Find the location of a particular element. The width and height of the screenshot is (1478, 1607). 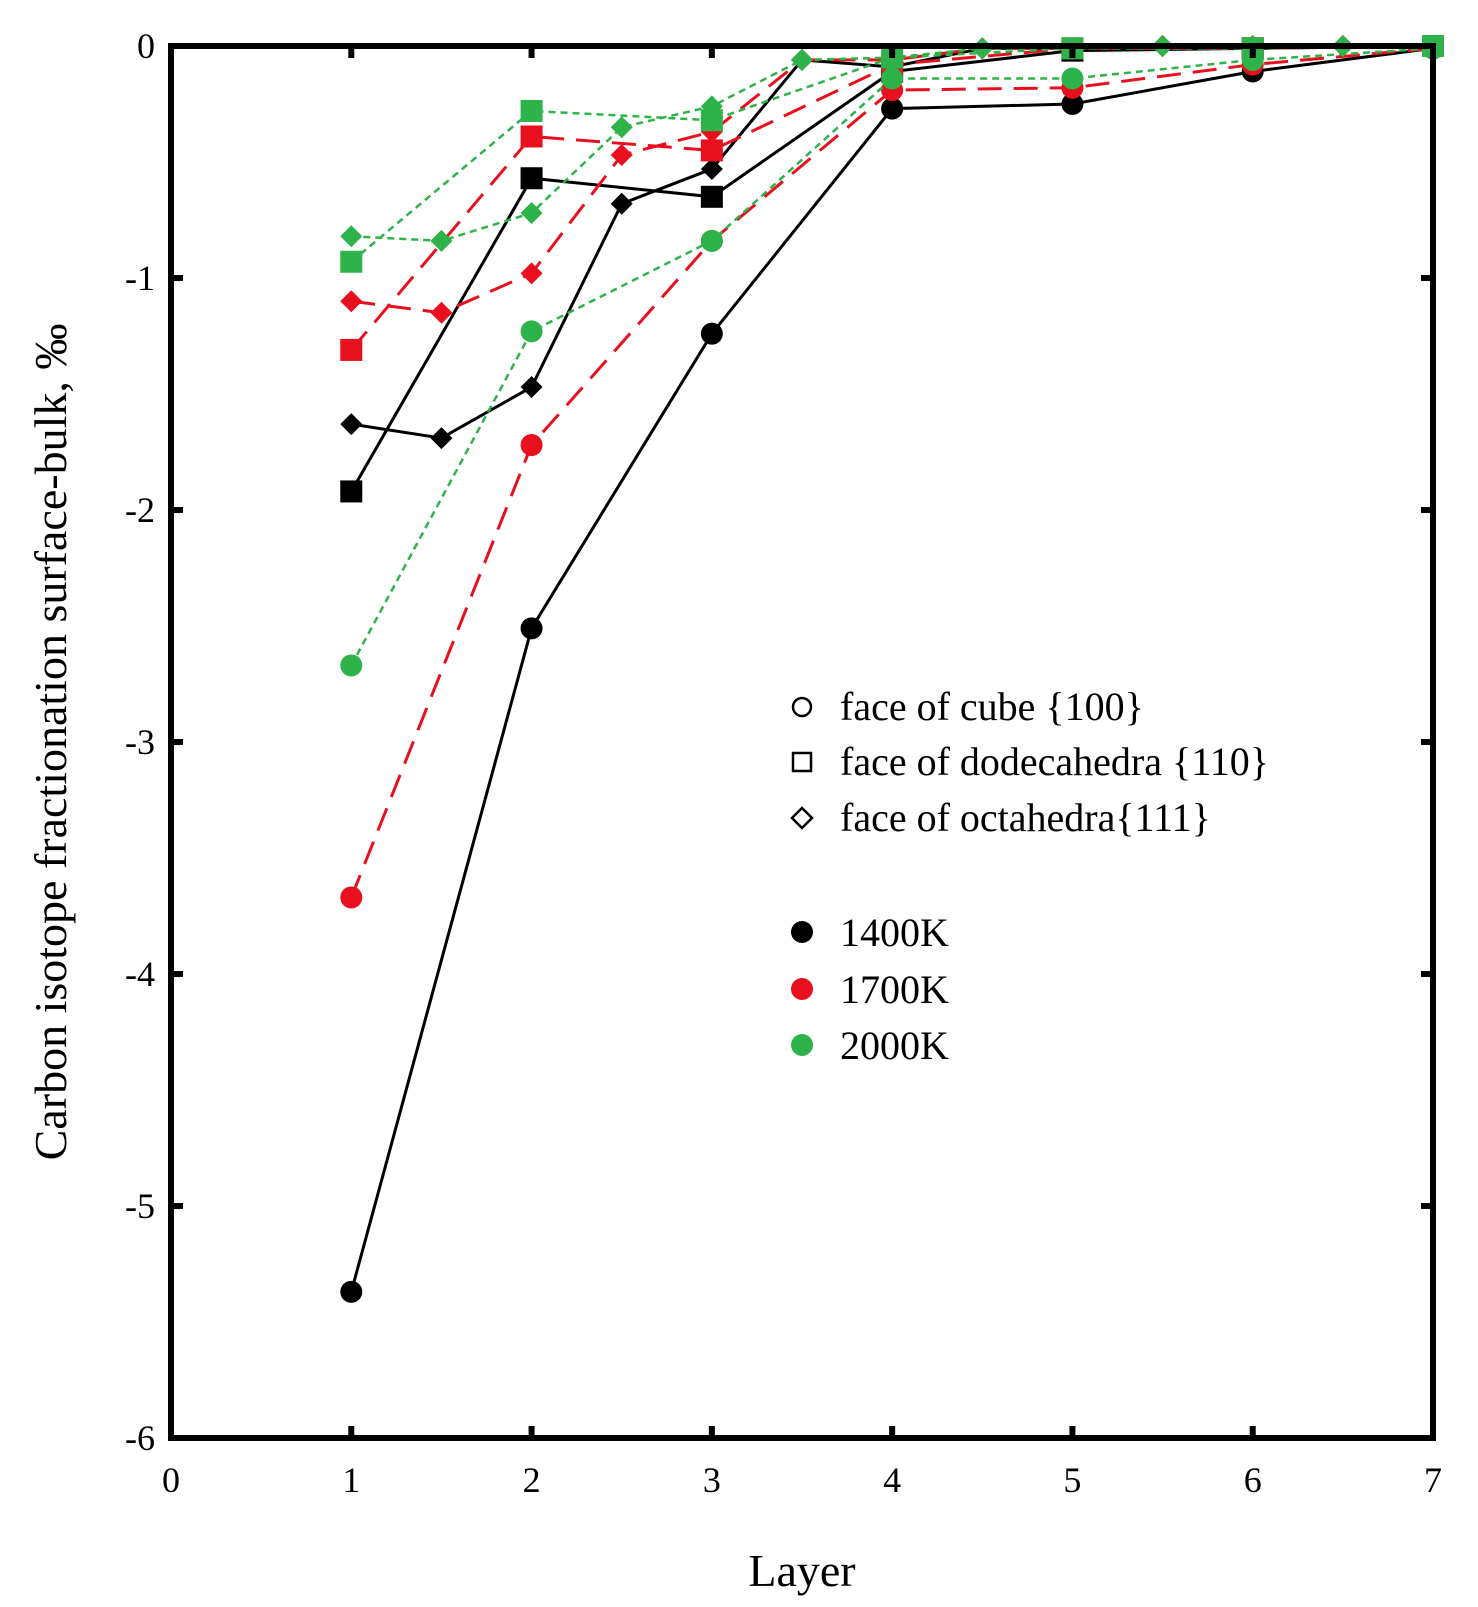

x-tick-label: 4 is located at coordinates (892, 1480).